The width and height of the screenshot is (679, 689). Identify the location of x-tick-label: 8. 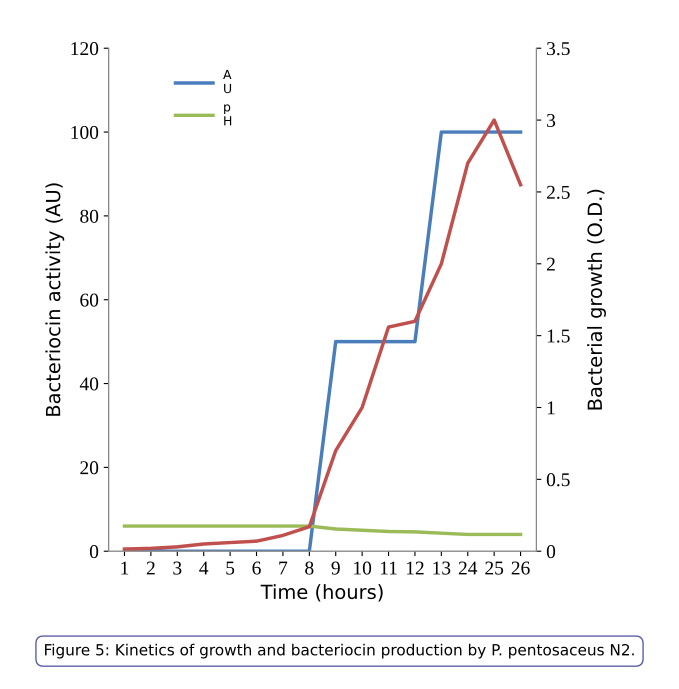
(309, 568).